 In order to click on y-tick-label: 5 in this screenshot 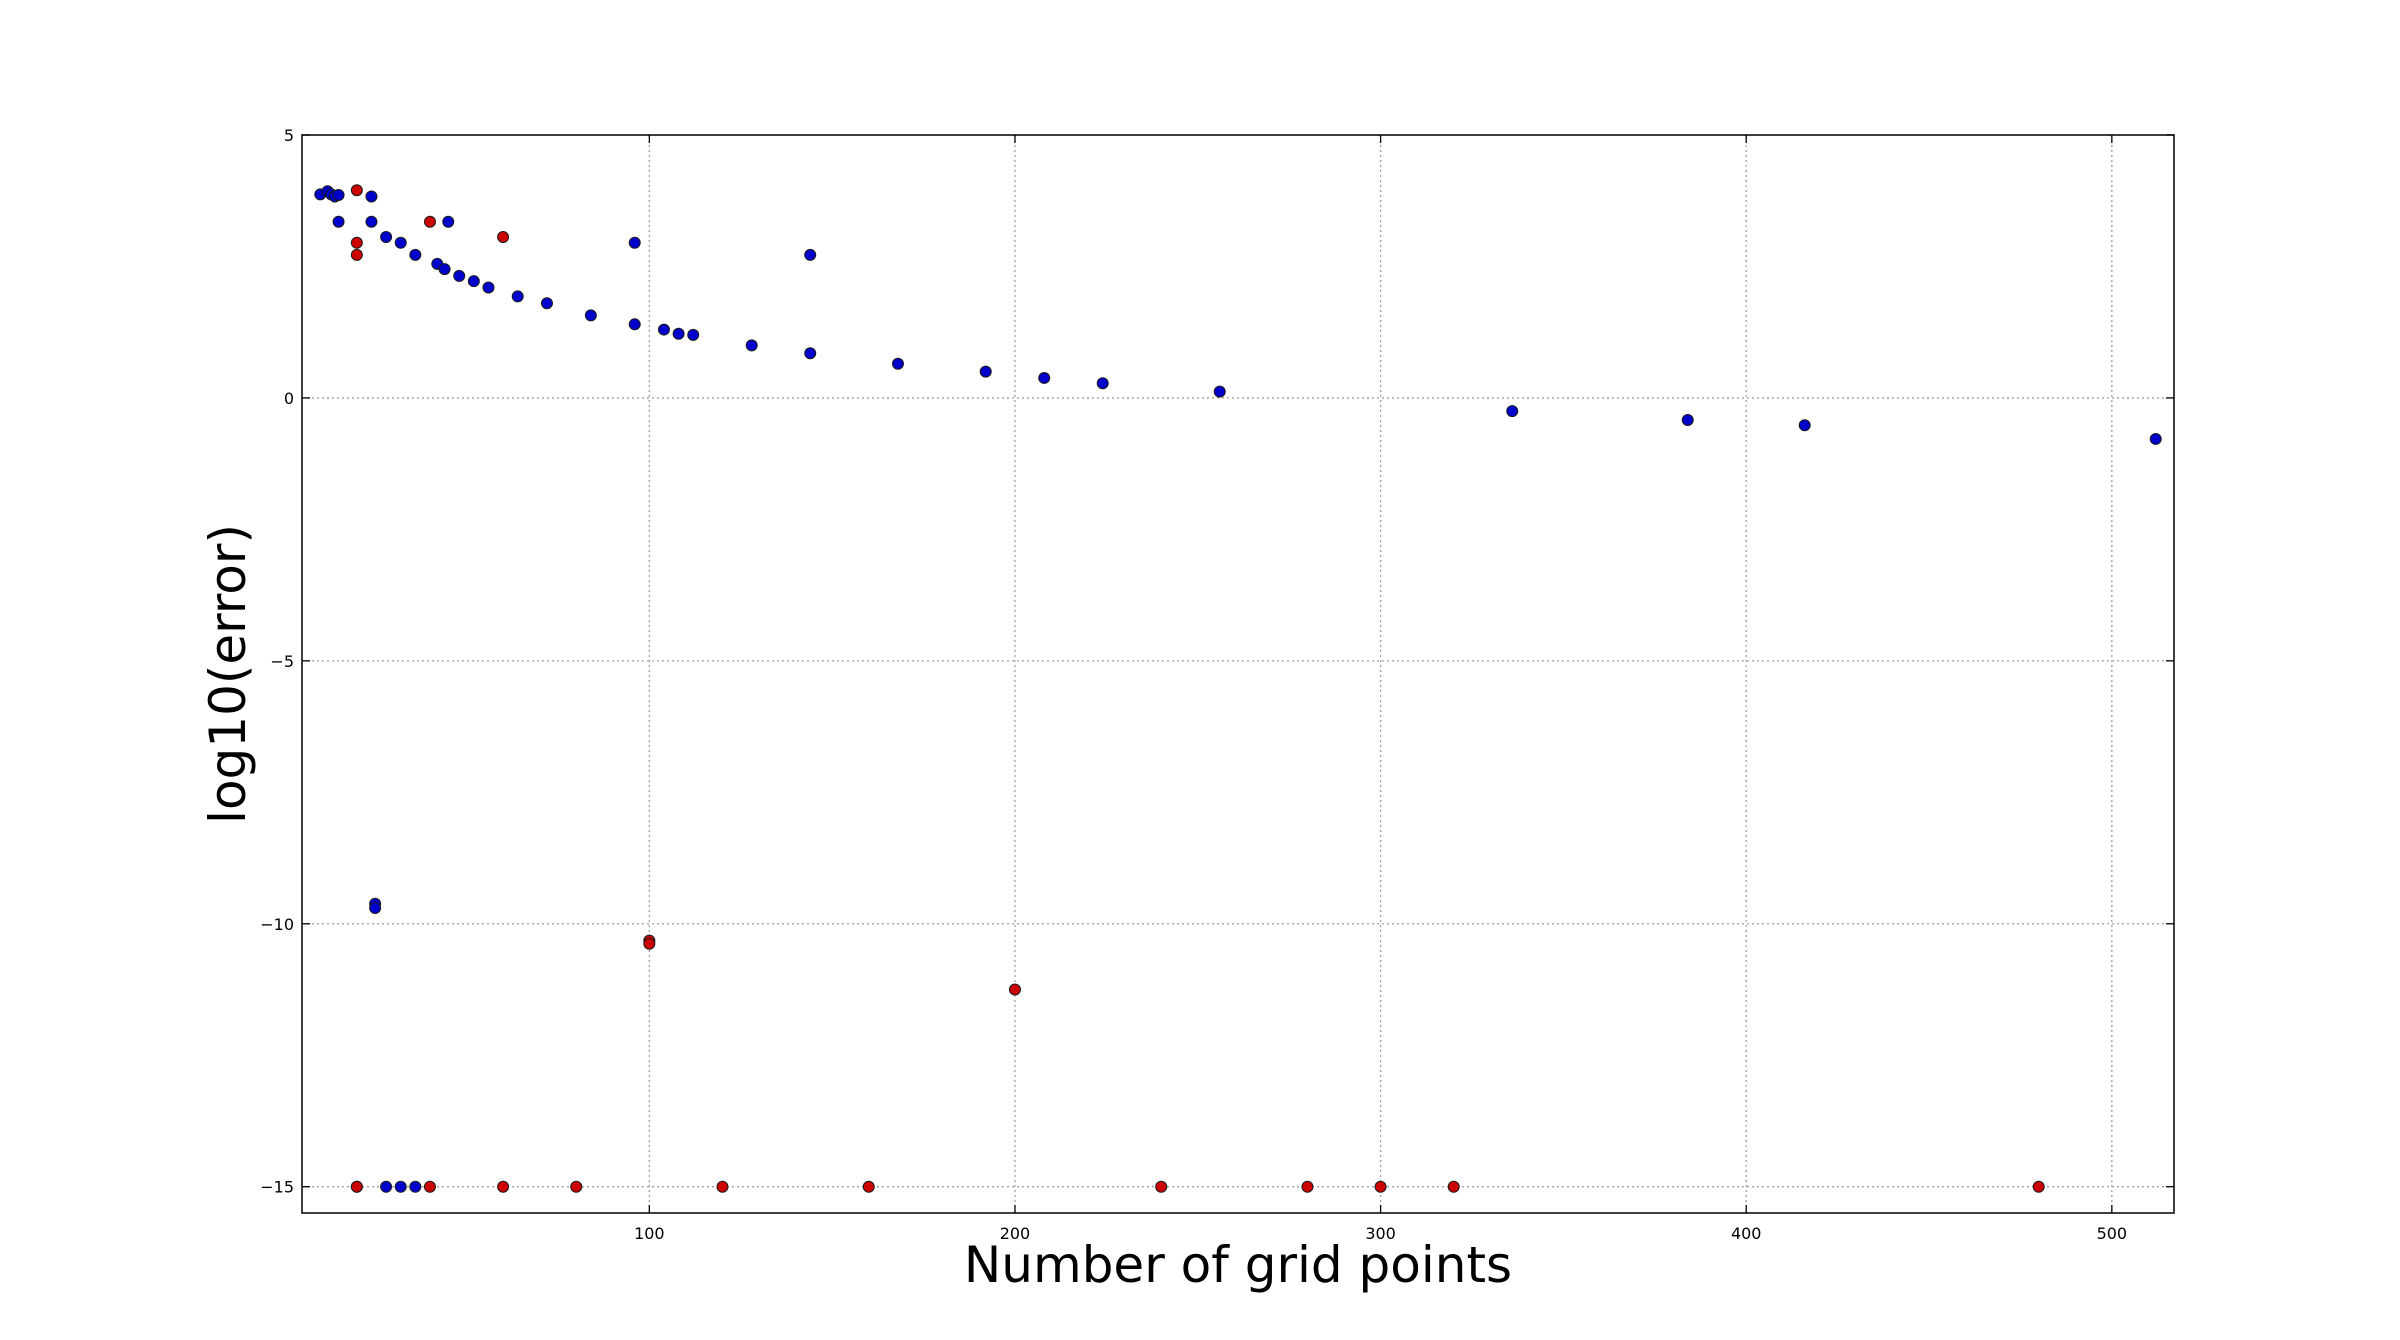, I will do `click(289, 135)`.